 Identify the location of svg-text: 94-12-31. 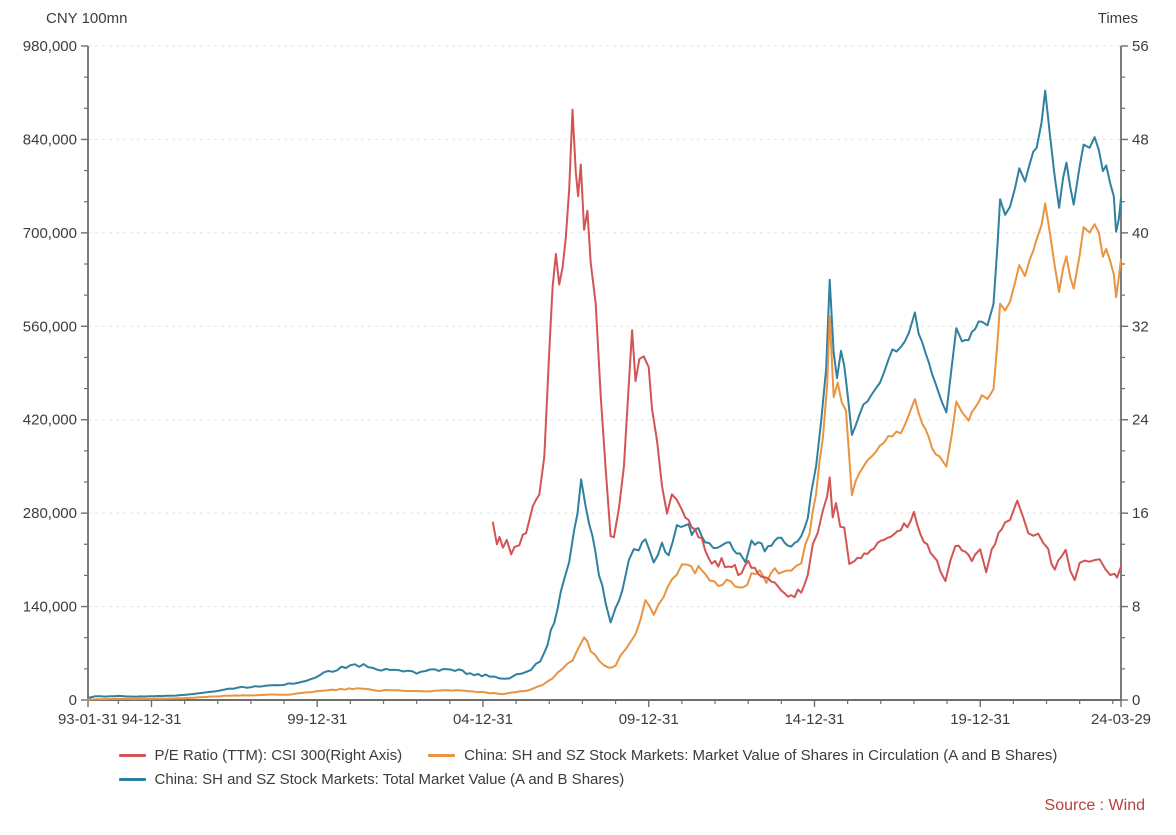
(151, 719).